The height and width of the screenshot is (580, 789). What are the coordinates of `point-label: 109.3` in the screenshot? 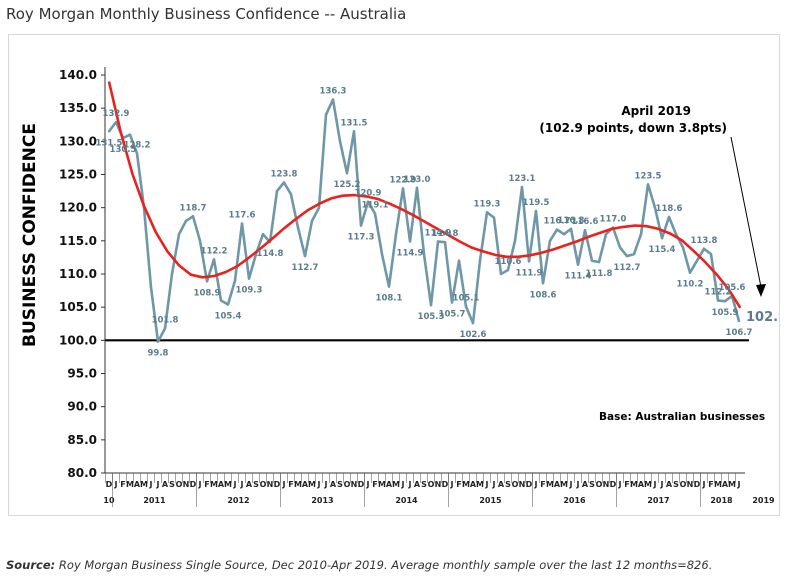 It's located at (249, 291).